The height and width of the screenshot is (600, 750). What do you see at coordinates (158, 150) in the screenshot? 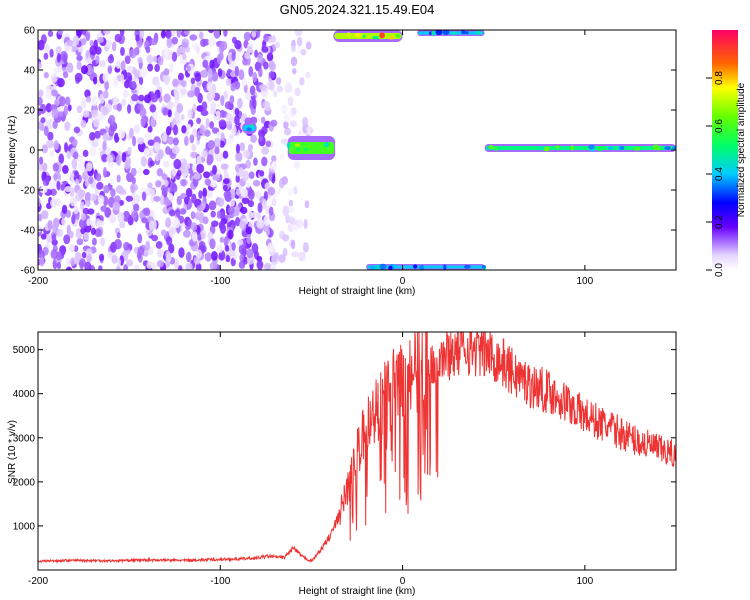
I see `heat-region` at bounding box center [158, 150].